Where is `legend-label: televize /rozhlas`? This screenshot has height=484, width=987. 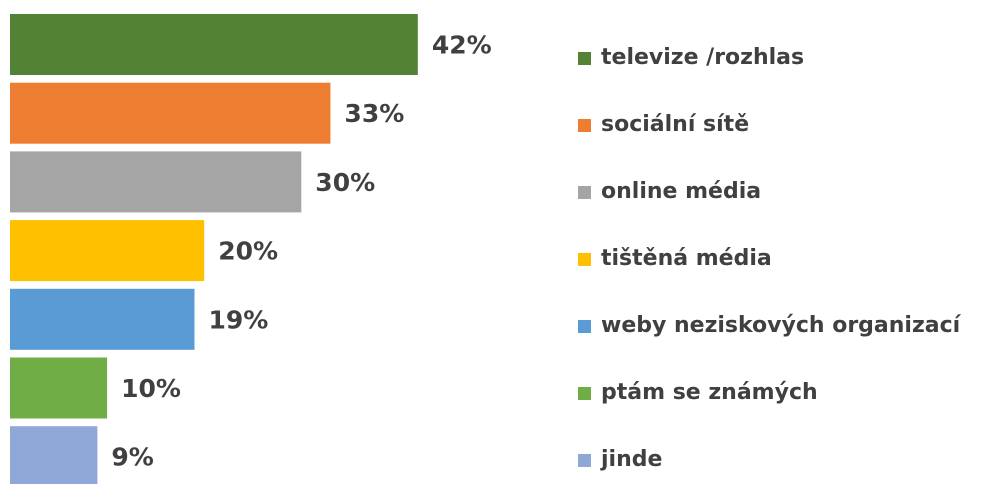 legend-label: televize /rozhlas is located at coordinates (702, 57).